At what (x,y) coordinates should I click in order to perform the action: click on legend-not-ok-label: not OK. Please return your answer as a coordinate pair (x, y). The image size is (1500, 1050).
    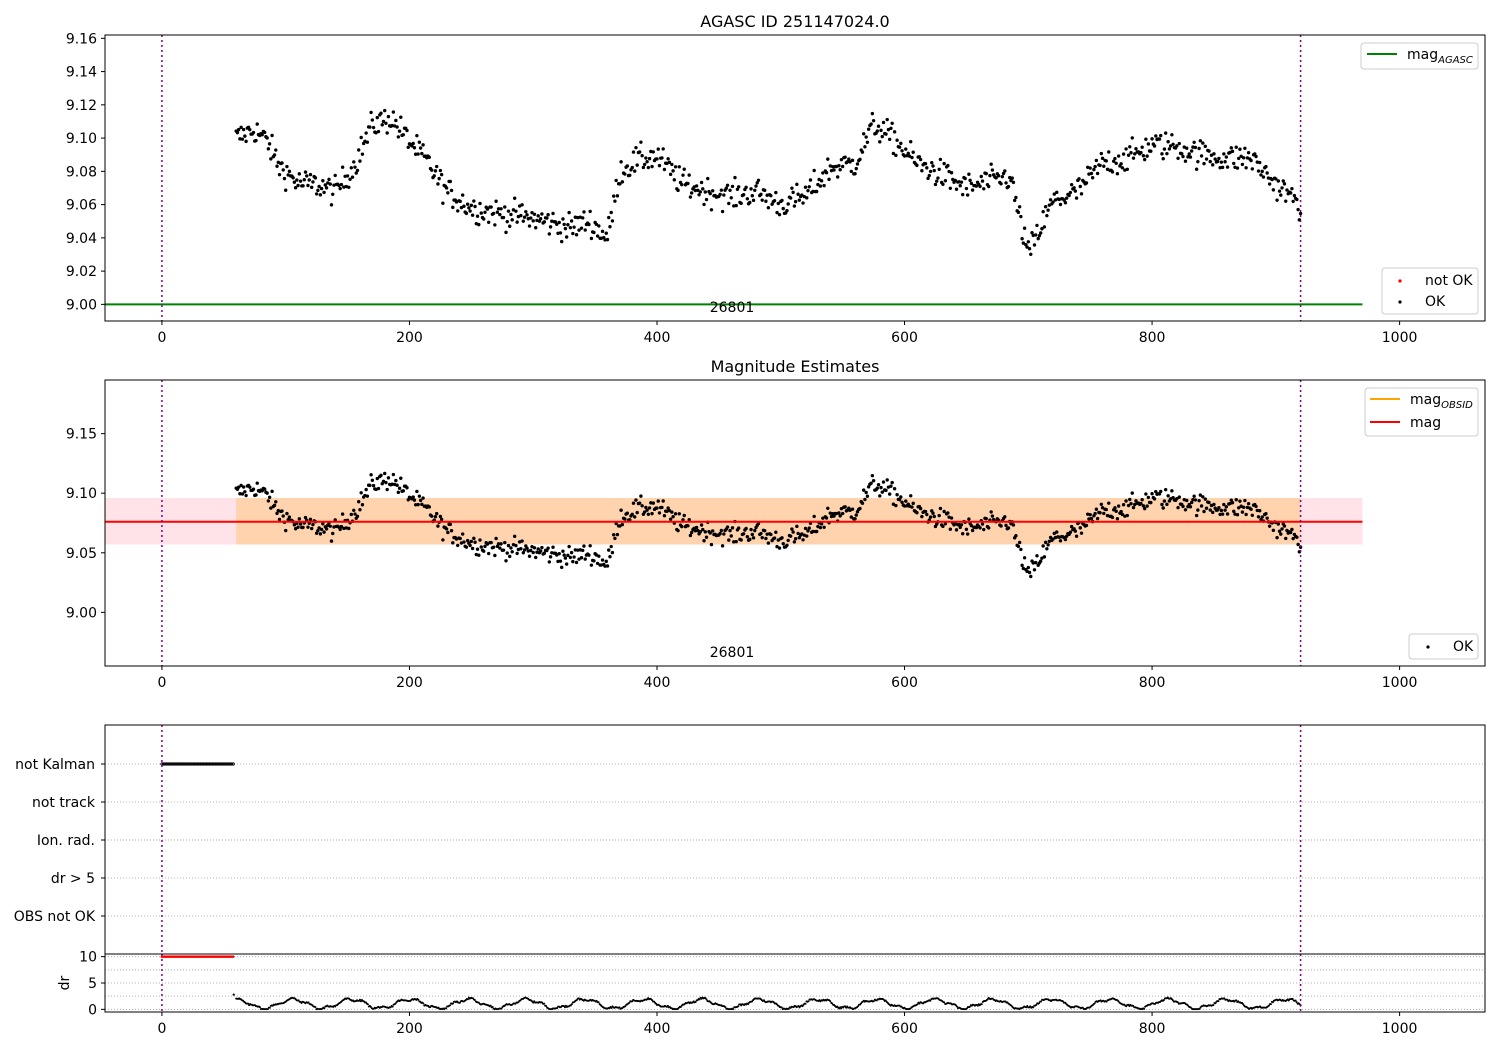
    Looking at the image, I should click on (1449, 281).